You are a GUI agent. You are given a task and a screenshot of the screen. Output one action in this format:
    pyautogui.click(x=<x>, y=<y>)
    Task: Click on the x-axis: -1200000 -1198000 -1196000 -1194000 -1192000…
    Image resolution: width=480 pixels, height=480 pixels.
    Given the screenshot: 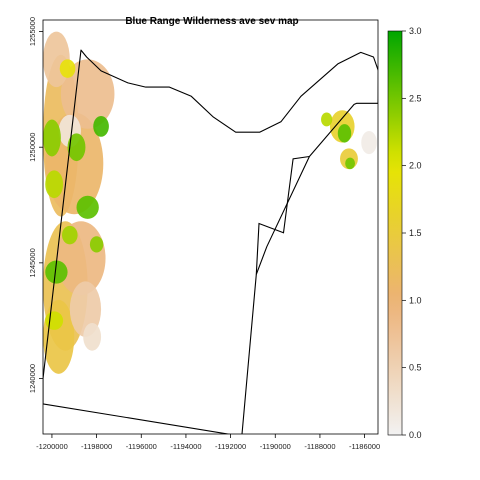 What is the action you would take?
    pyautogui.click(x=208, y=442)
    